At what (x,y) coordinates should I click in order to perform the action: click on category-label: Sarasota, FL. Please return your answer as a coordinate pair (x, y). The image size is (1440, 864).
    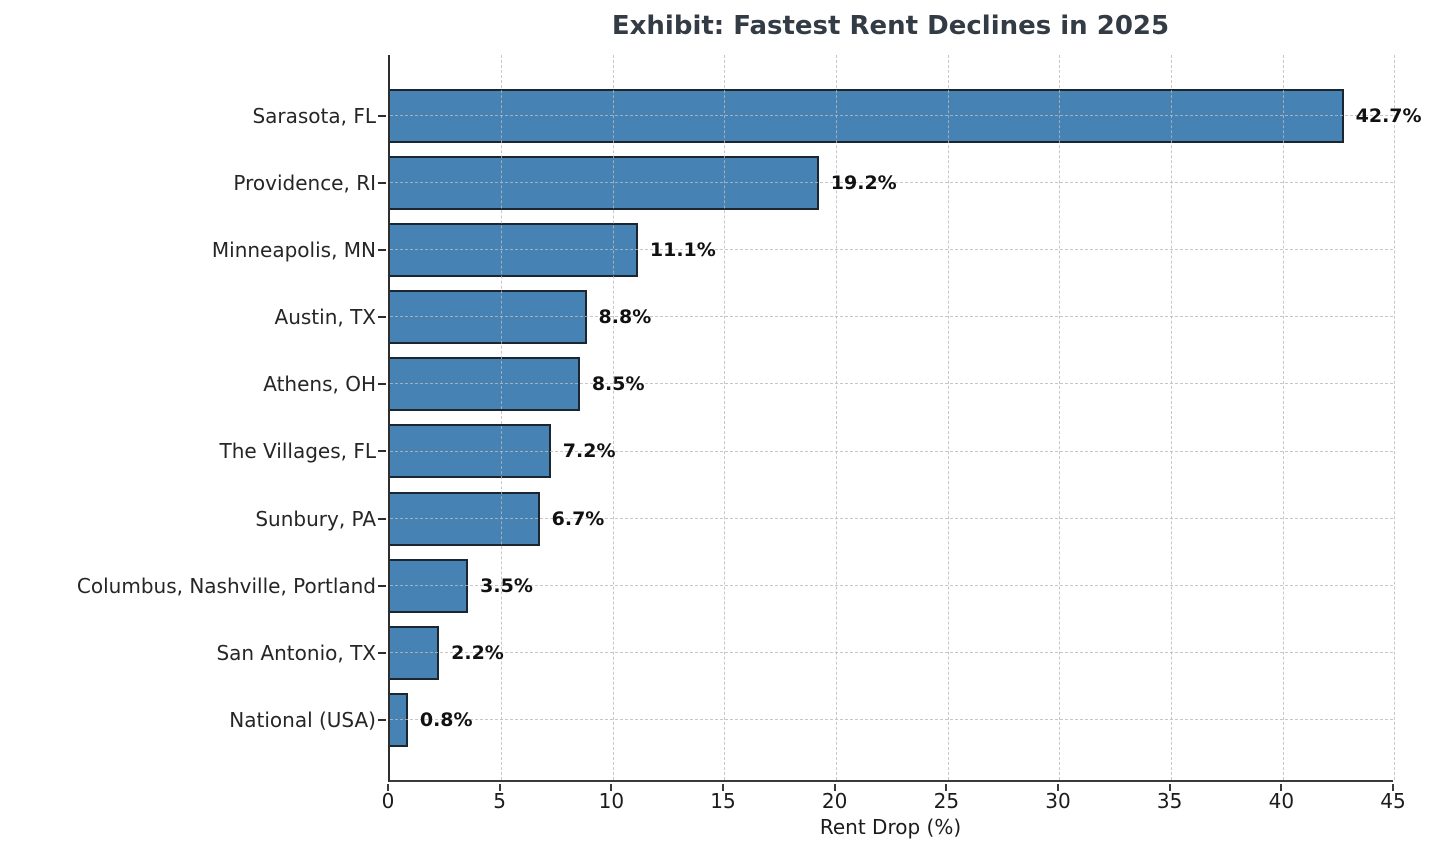
    Looking at the image, I should click on (314, 115).